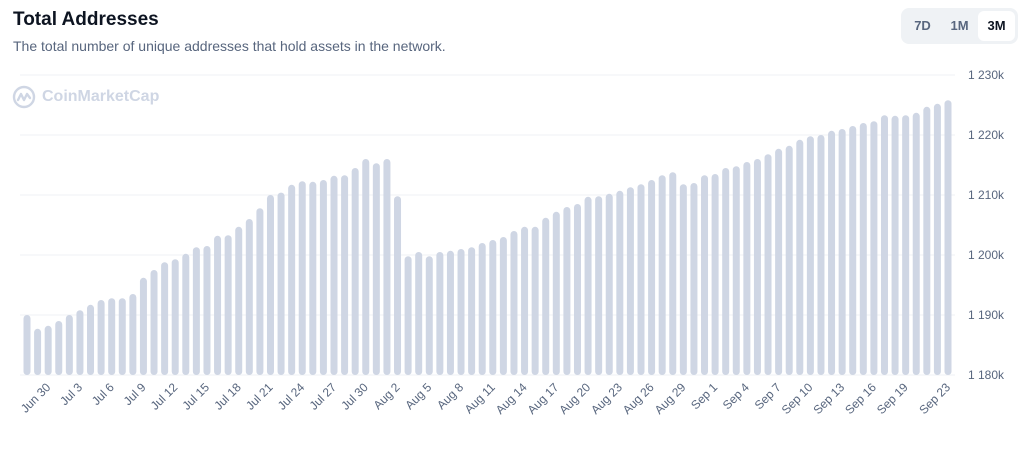 This screenshot has width=1024, height=449. What do you see at coordinates (670, 398) in the screenshot?
I see `x-tick-label: Aug 29` at bounding box center [670, 398].